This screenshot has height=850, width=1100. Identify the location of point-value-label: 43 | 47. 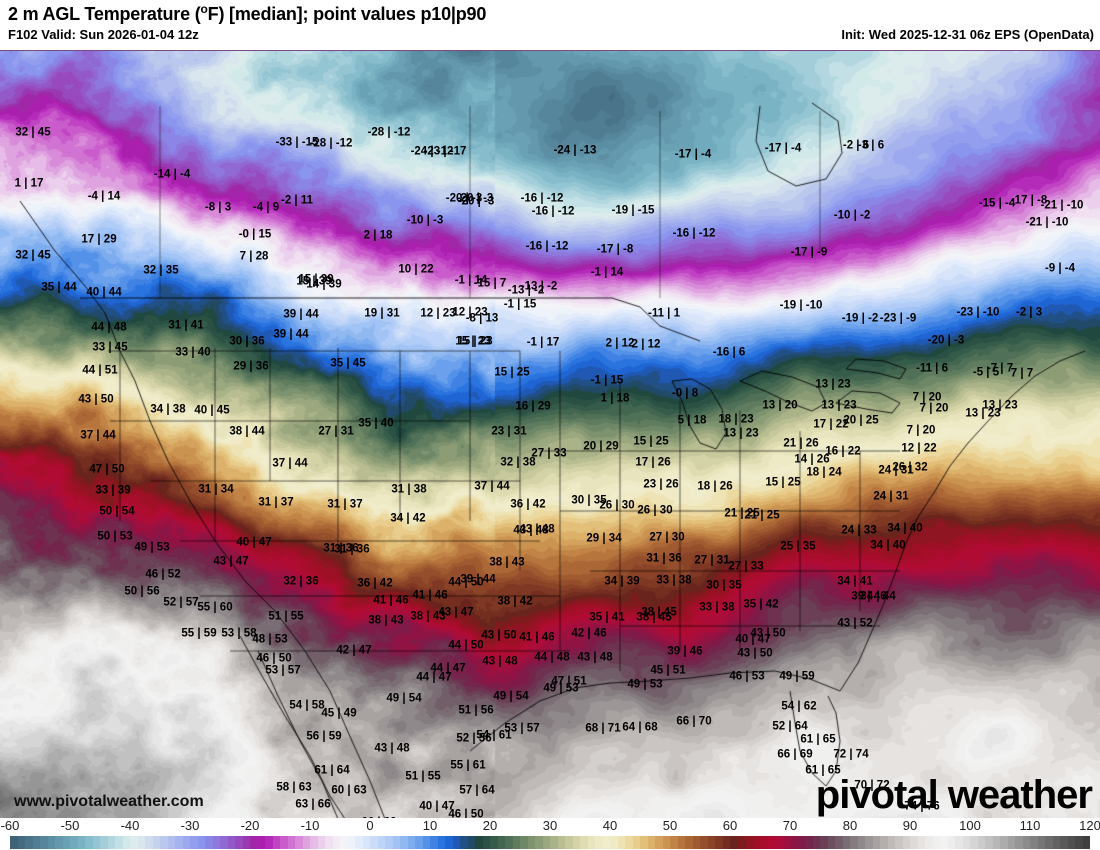
(231, 561).